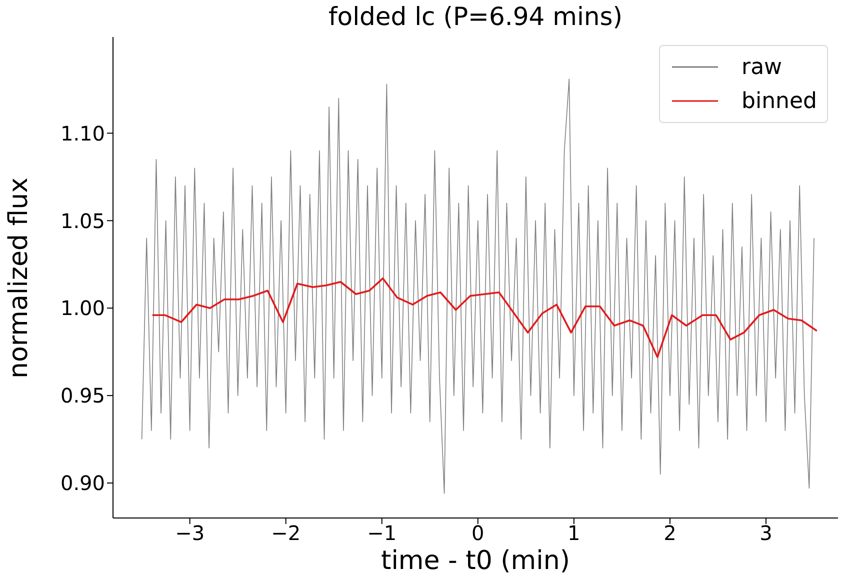  What do you see at coordinates (779, 101) in the screenshot?
I see `legend-label: binned` at bounding box center [779, 101].